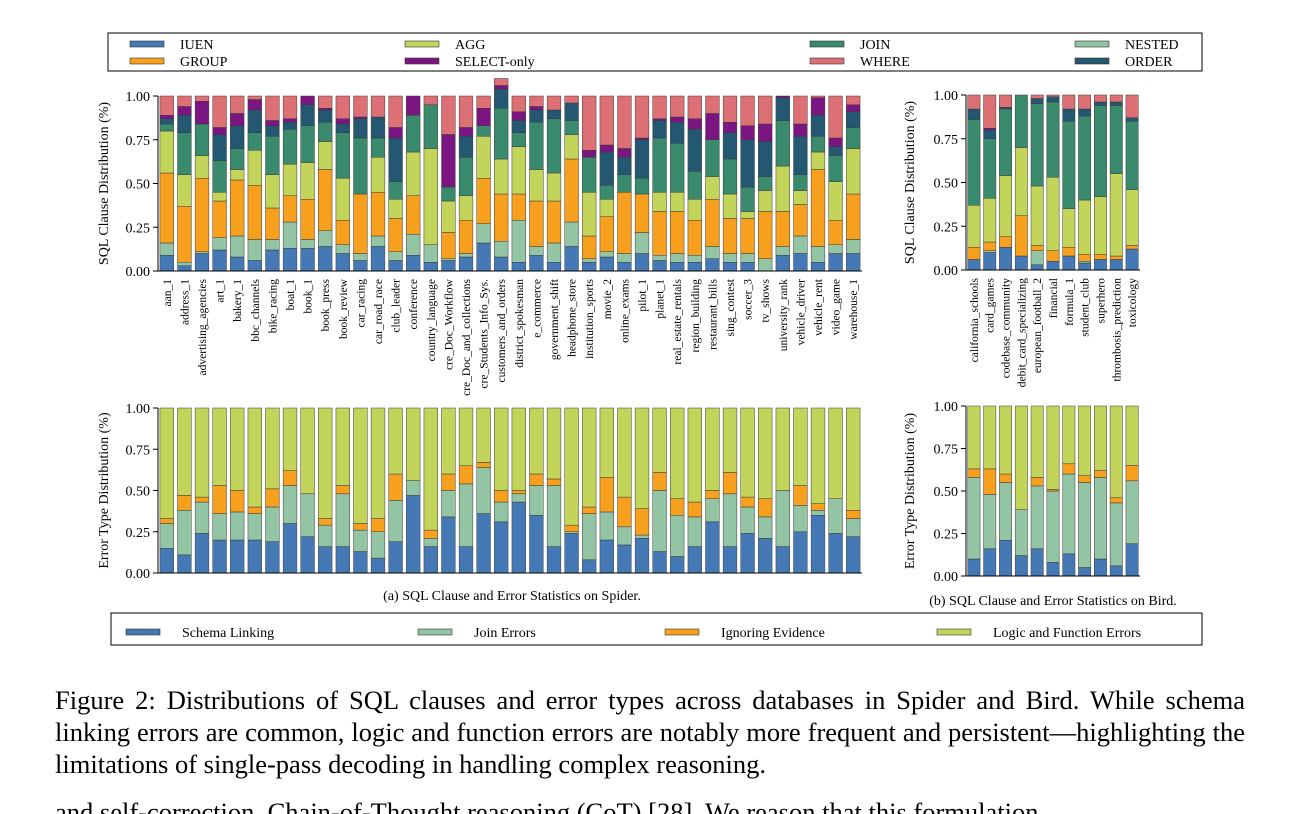  Describe the element at coordinates (138, 574) in the screenshot. I see `y-tick-label: 0.00` at that location.